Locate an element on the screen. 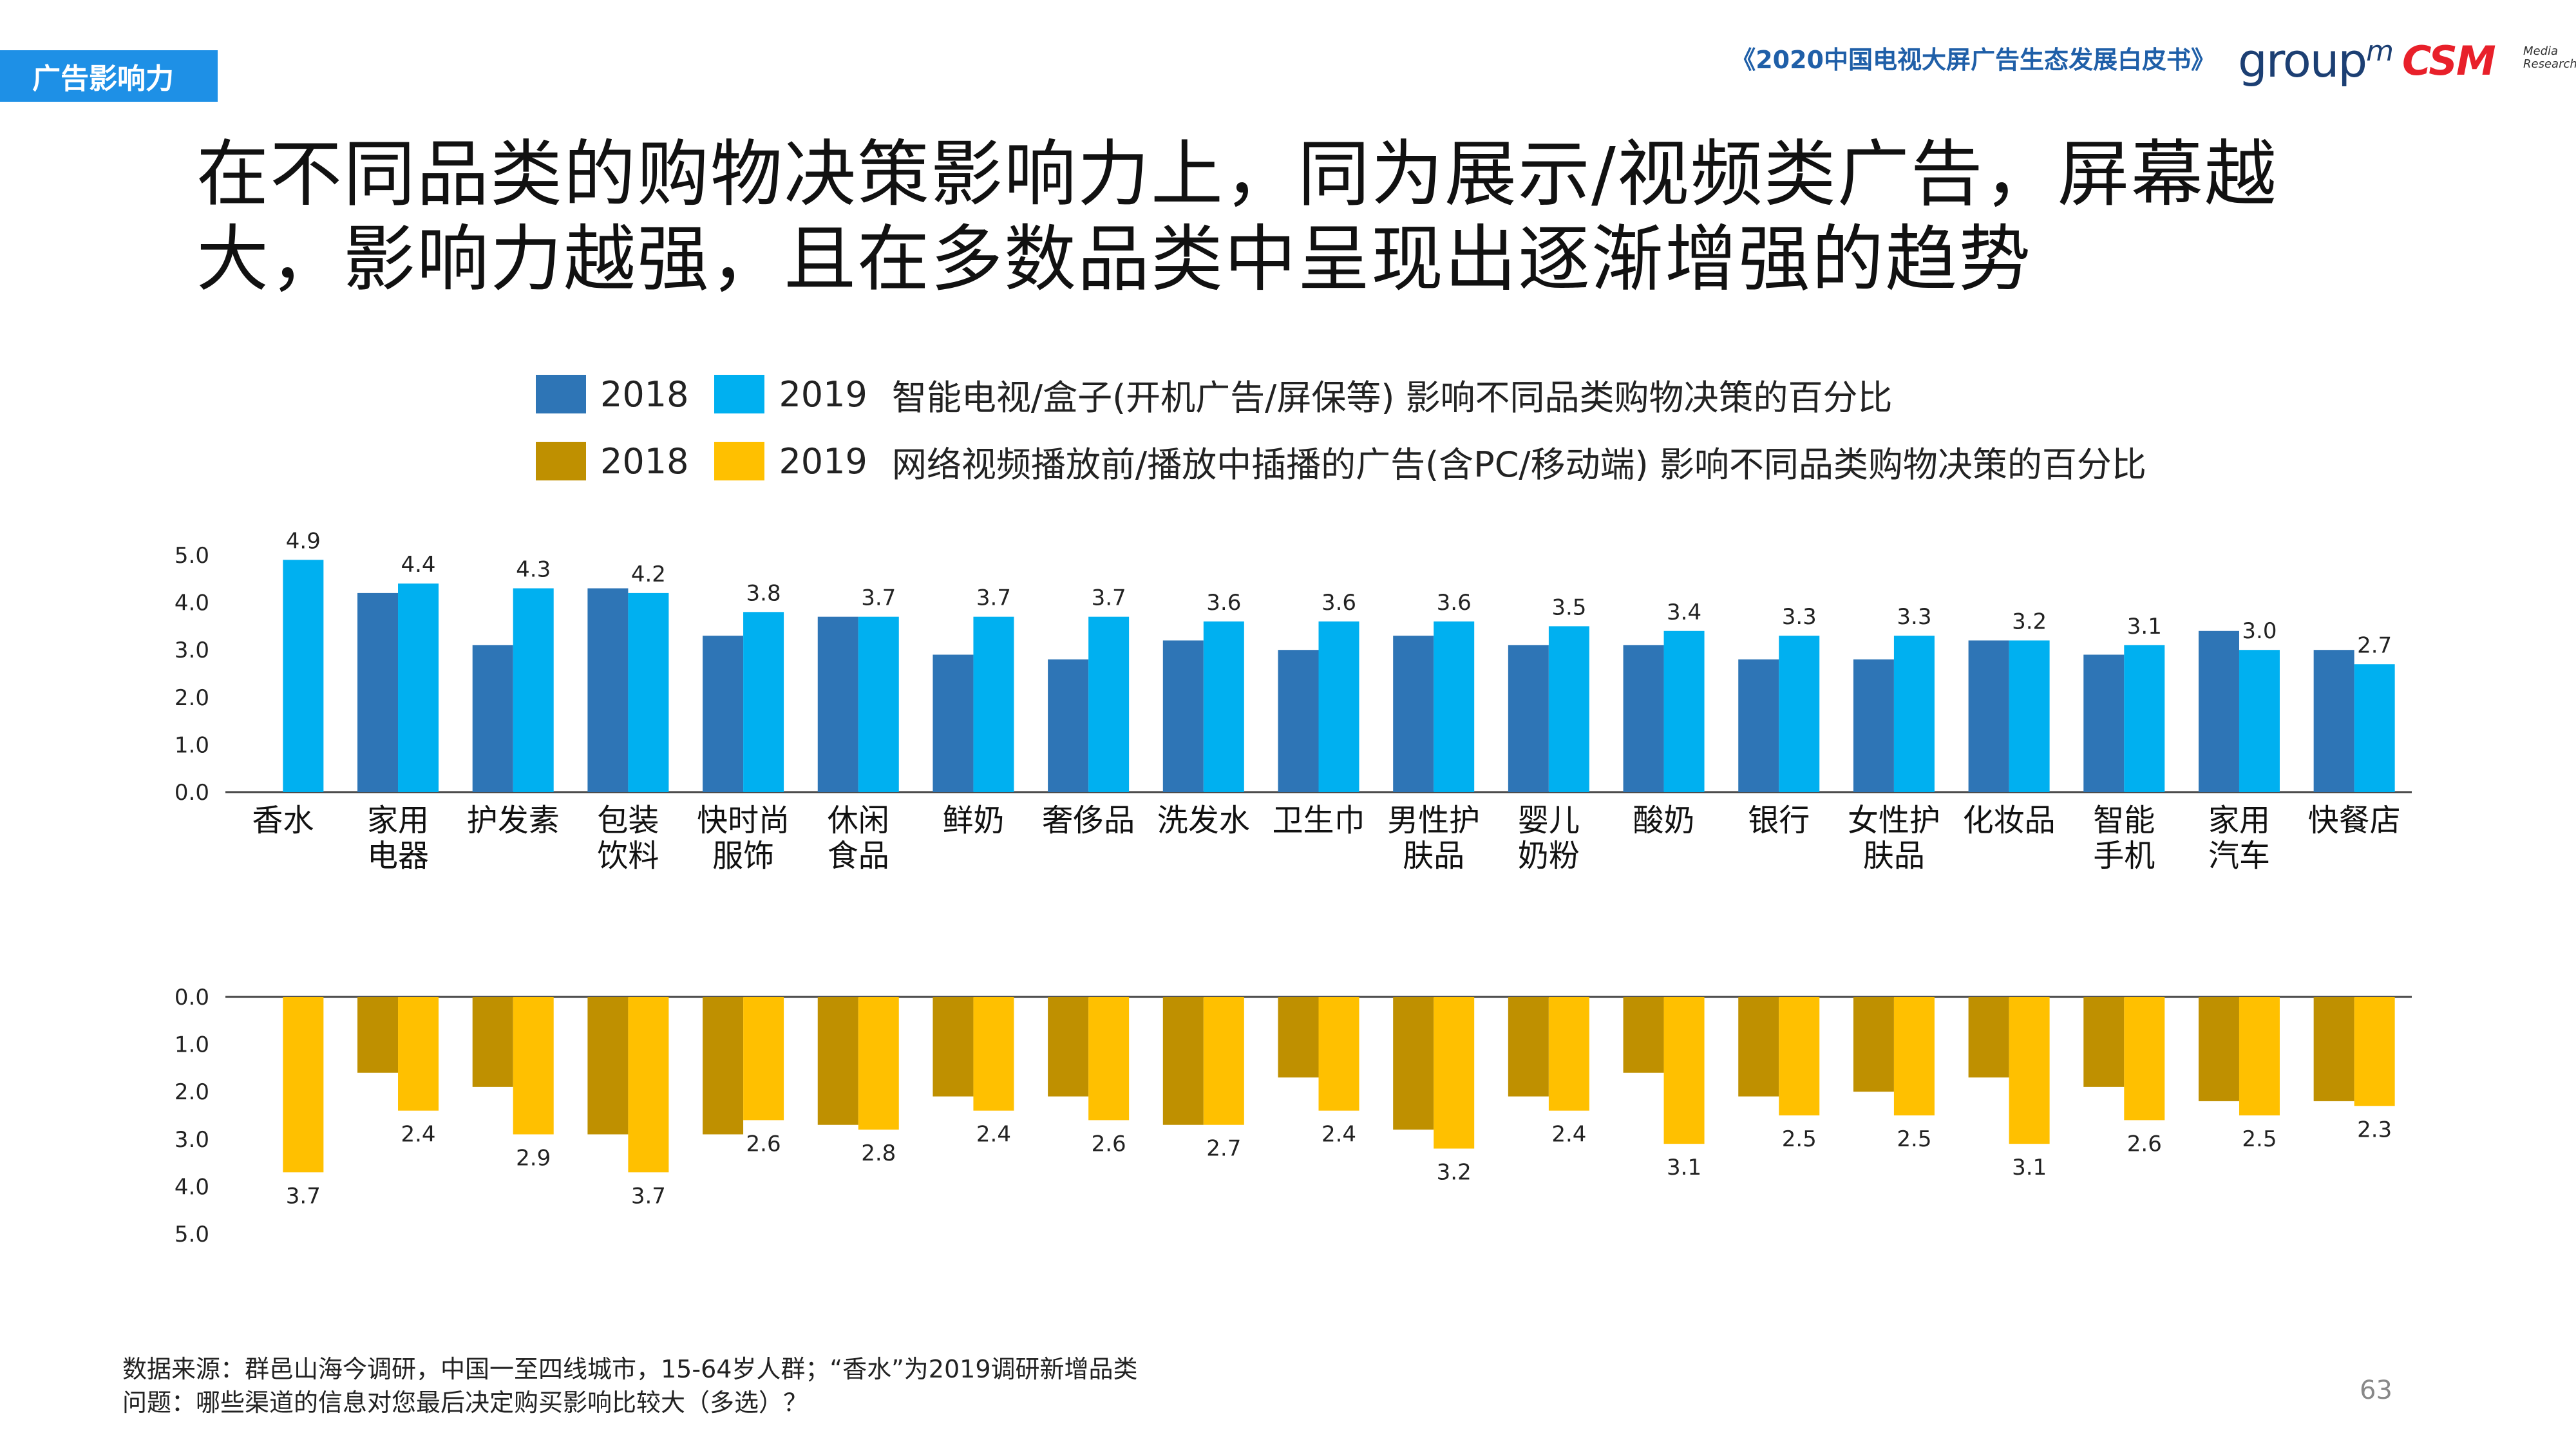 This screenshot has width=2576, height=1449. legend-desc-video: 网络视频播放前/播放中插播的广告(含PC/移动端) 影响不同品类购物决策的百分比 is located at coordinates (1518, 464).